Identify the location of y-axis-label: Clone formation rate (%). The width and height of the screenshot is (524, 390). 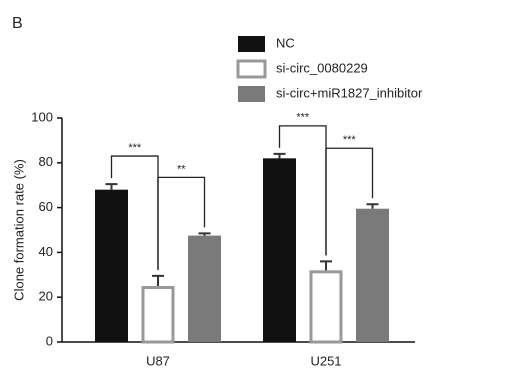
(18, 230).